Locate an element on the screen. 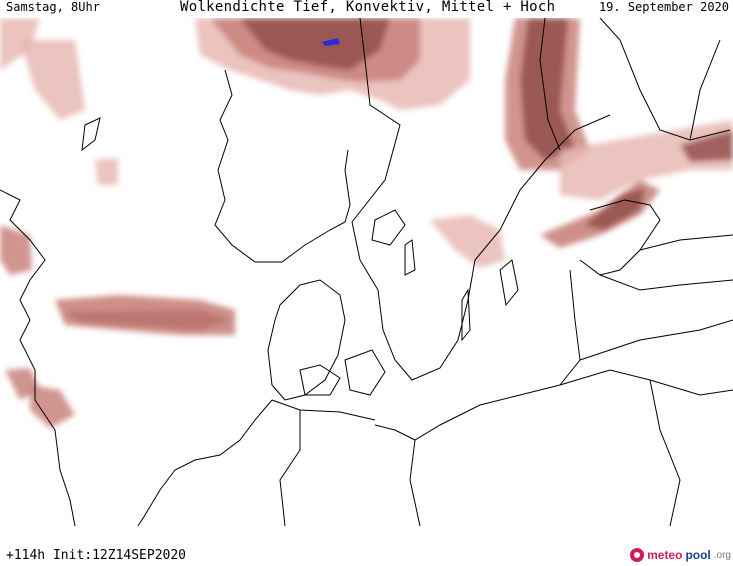 This screenshot has height=566, width=733. run-info-label: +114h Init:12Z14SEP2020 is located at coordinates (96, 555).